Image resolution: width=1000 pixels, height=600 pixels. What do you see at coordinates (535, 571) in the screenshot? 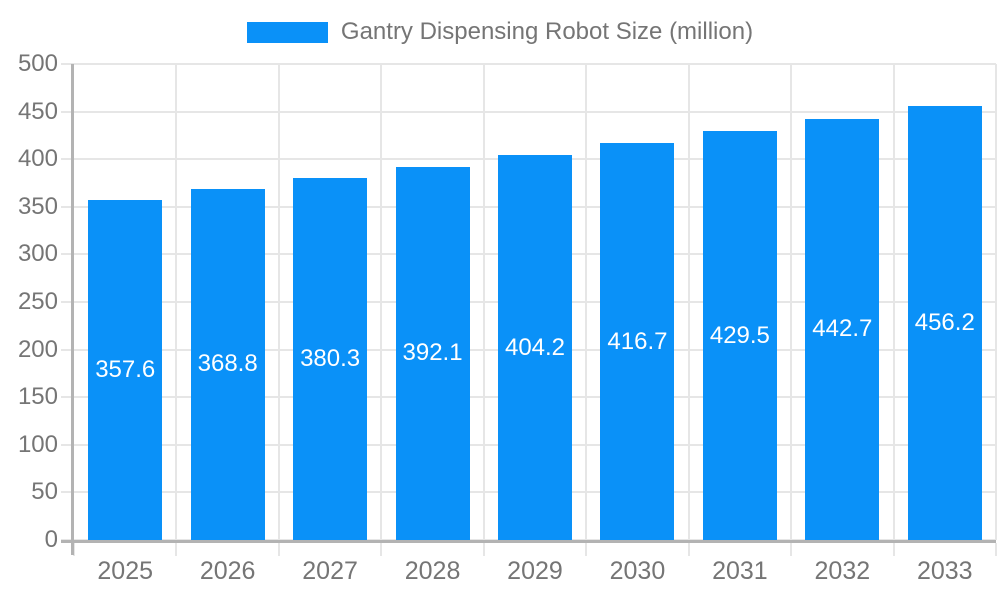
I see `x-tick-label: 2029` at bounding box center [535, 571].